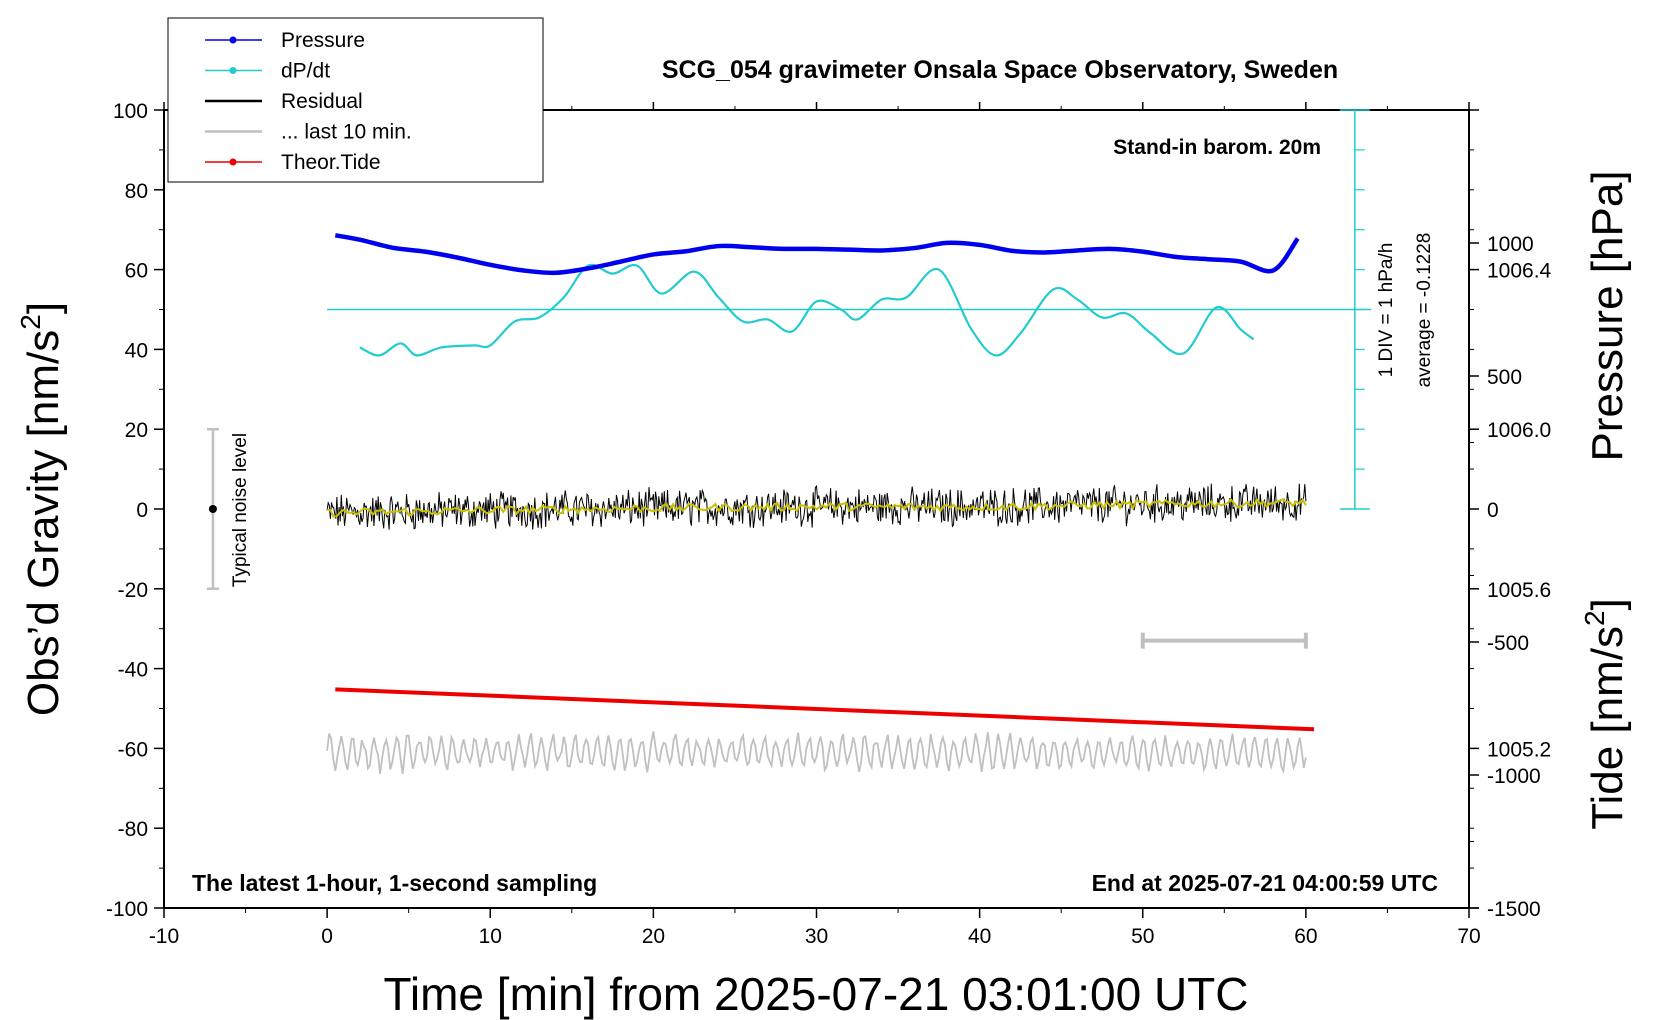 The width and height of the screenshot is (1660, 1020). What do you see at coordinates (212, 509) in the screenshot?
I see `noise-bar-center` at bounding box center [212, 509].